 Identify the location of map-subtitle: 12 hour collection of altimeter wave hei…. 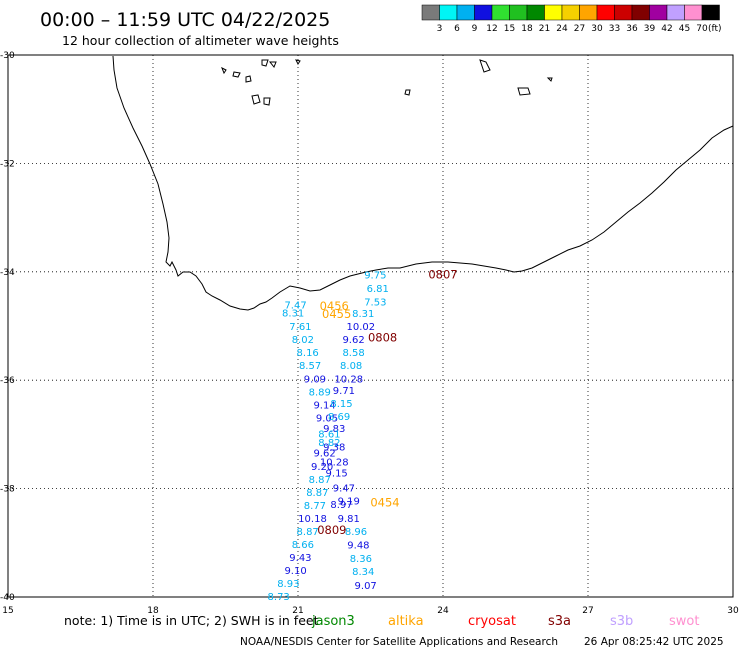
(200, 40).